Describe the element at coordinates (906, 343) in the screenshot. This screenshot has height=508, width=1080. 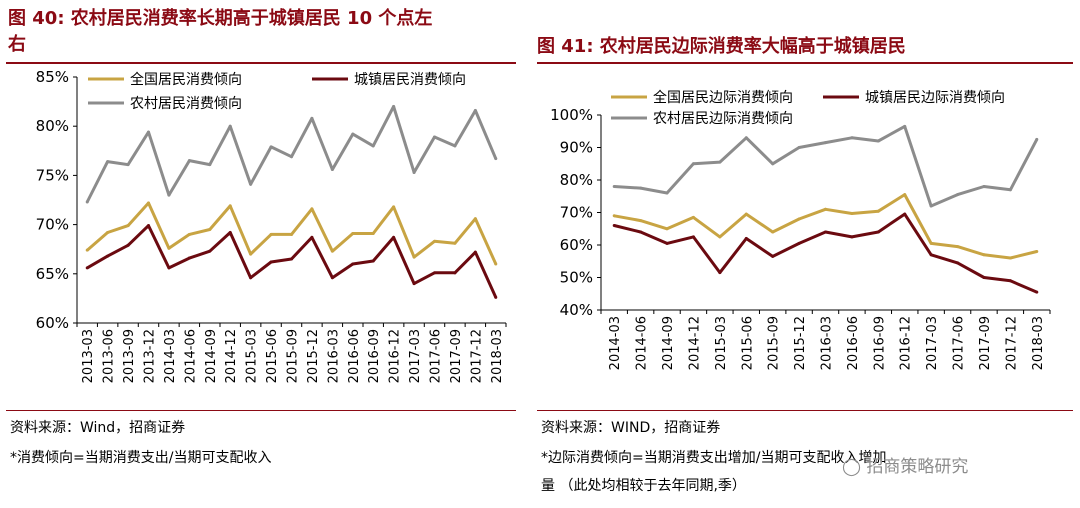
I see `x-tick-label: 2016-12` at that location.